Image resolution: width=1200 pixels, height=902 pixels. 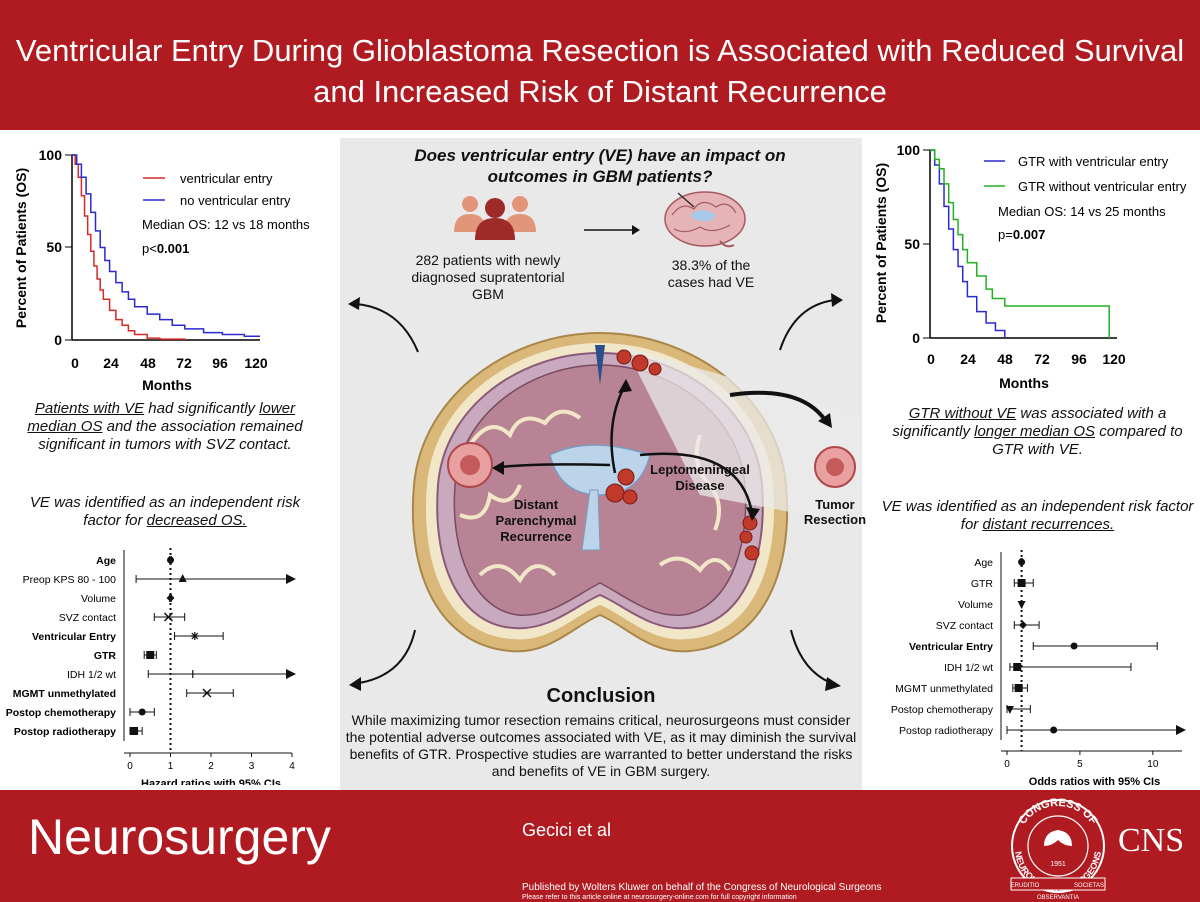 What do you see at coordinates (1094, 780) in the screenshot?
I see `forest-xlabel: Odds ratios with 95% CIs` at bounding box center [1094, 780].